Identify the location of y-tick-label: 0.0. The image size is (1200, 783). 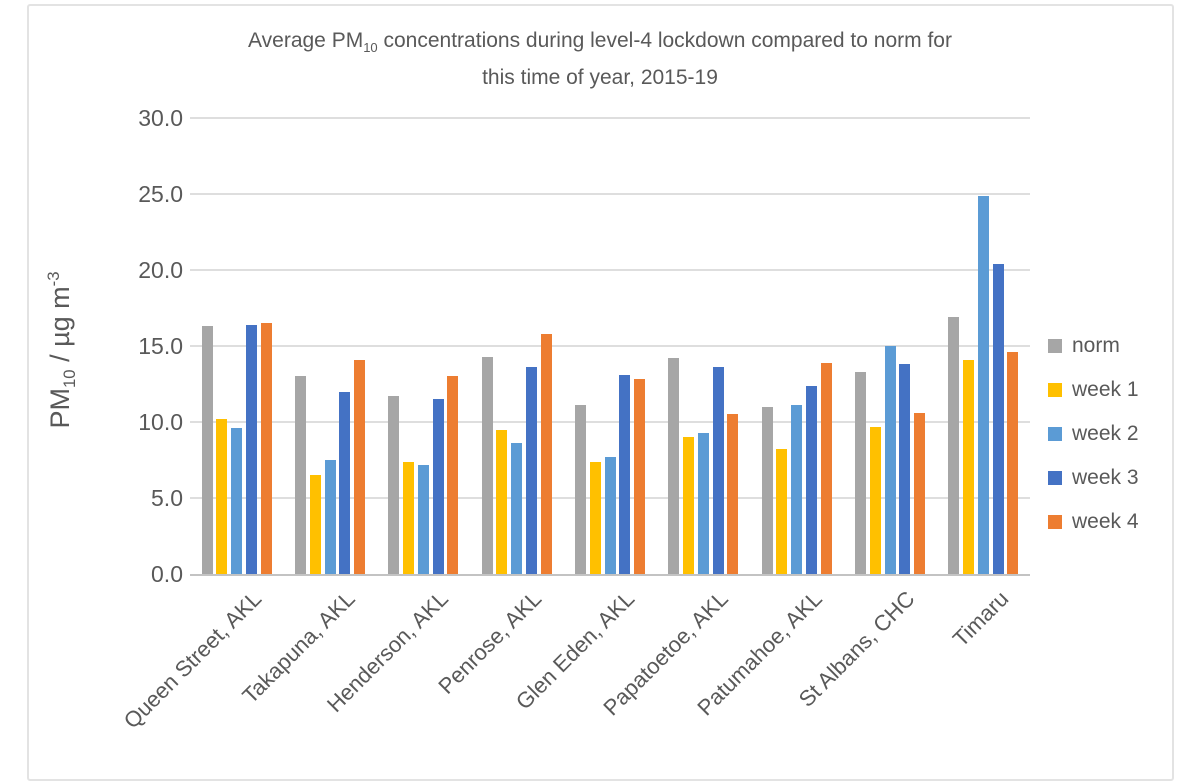
(167, 574).